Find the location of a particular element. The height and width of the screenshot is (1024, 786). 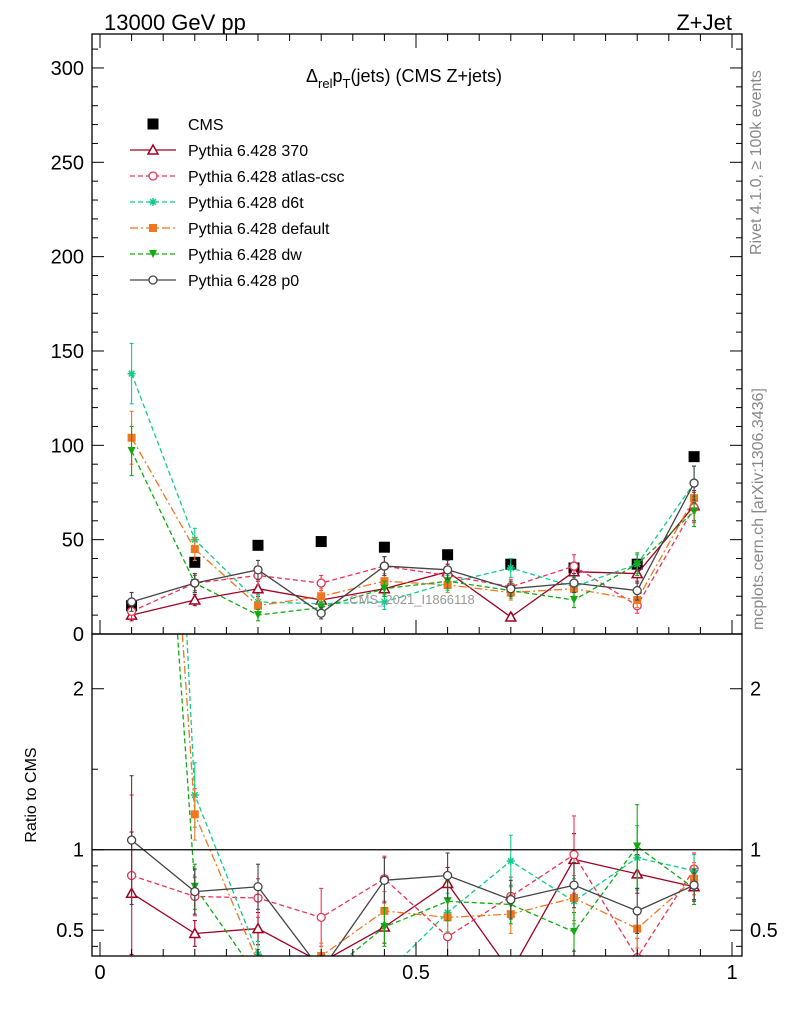

legend-label: Pythia 6.428 d6t is located at coordinates (246, 203).